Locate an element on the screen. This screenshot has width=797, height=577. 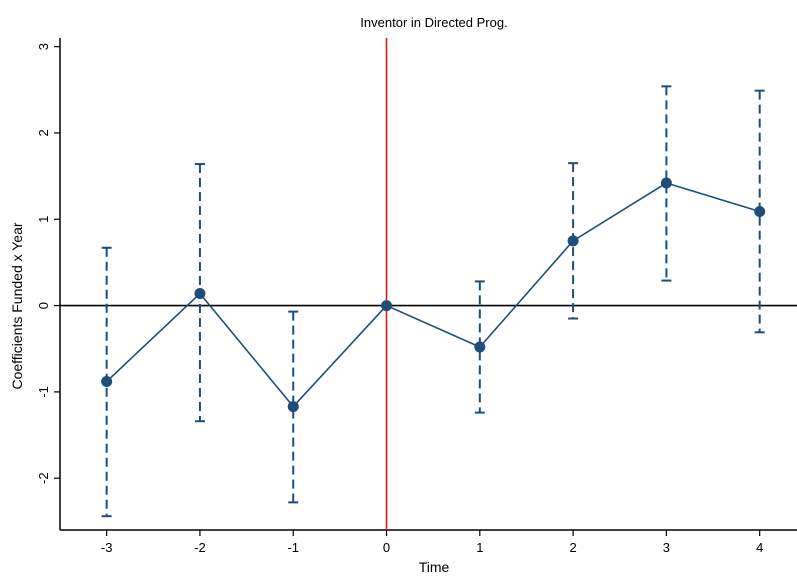
x-tick-label: -3 is located at coordinates (107, 547).